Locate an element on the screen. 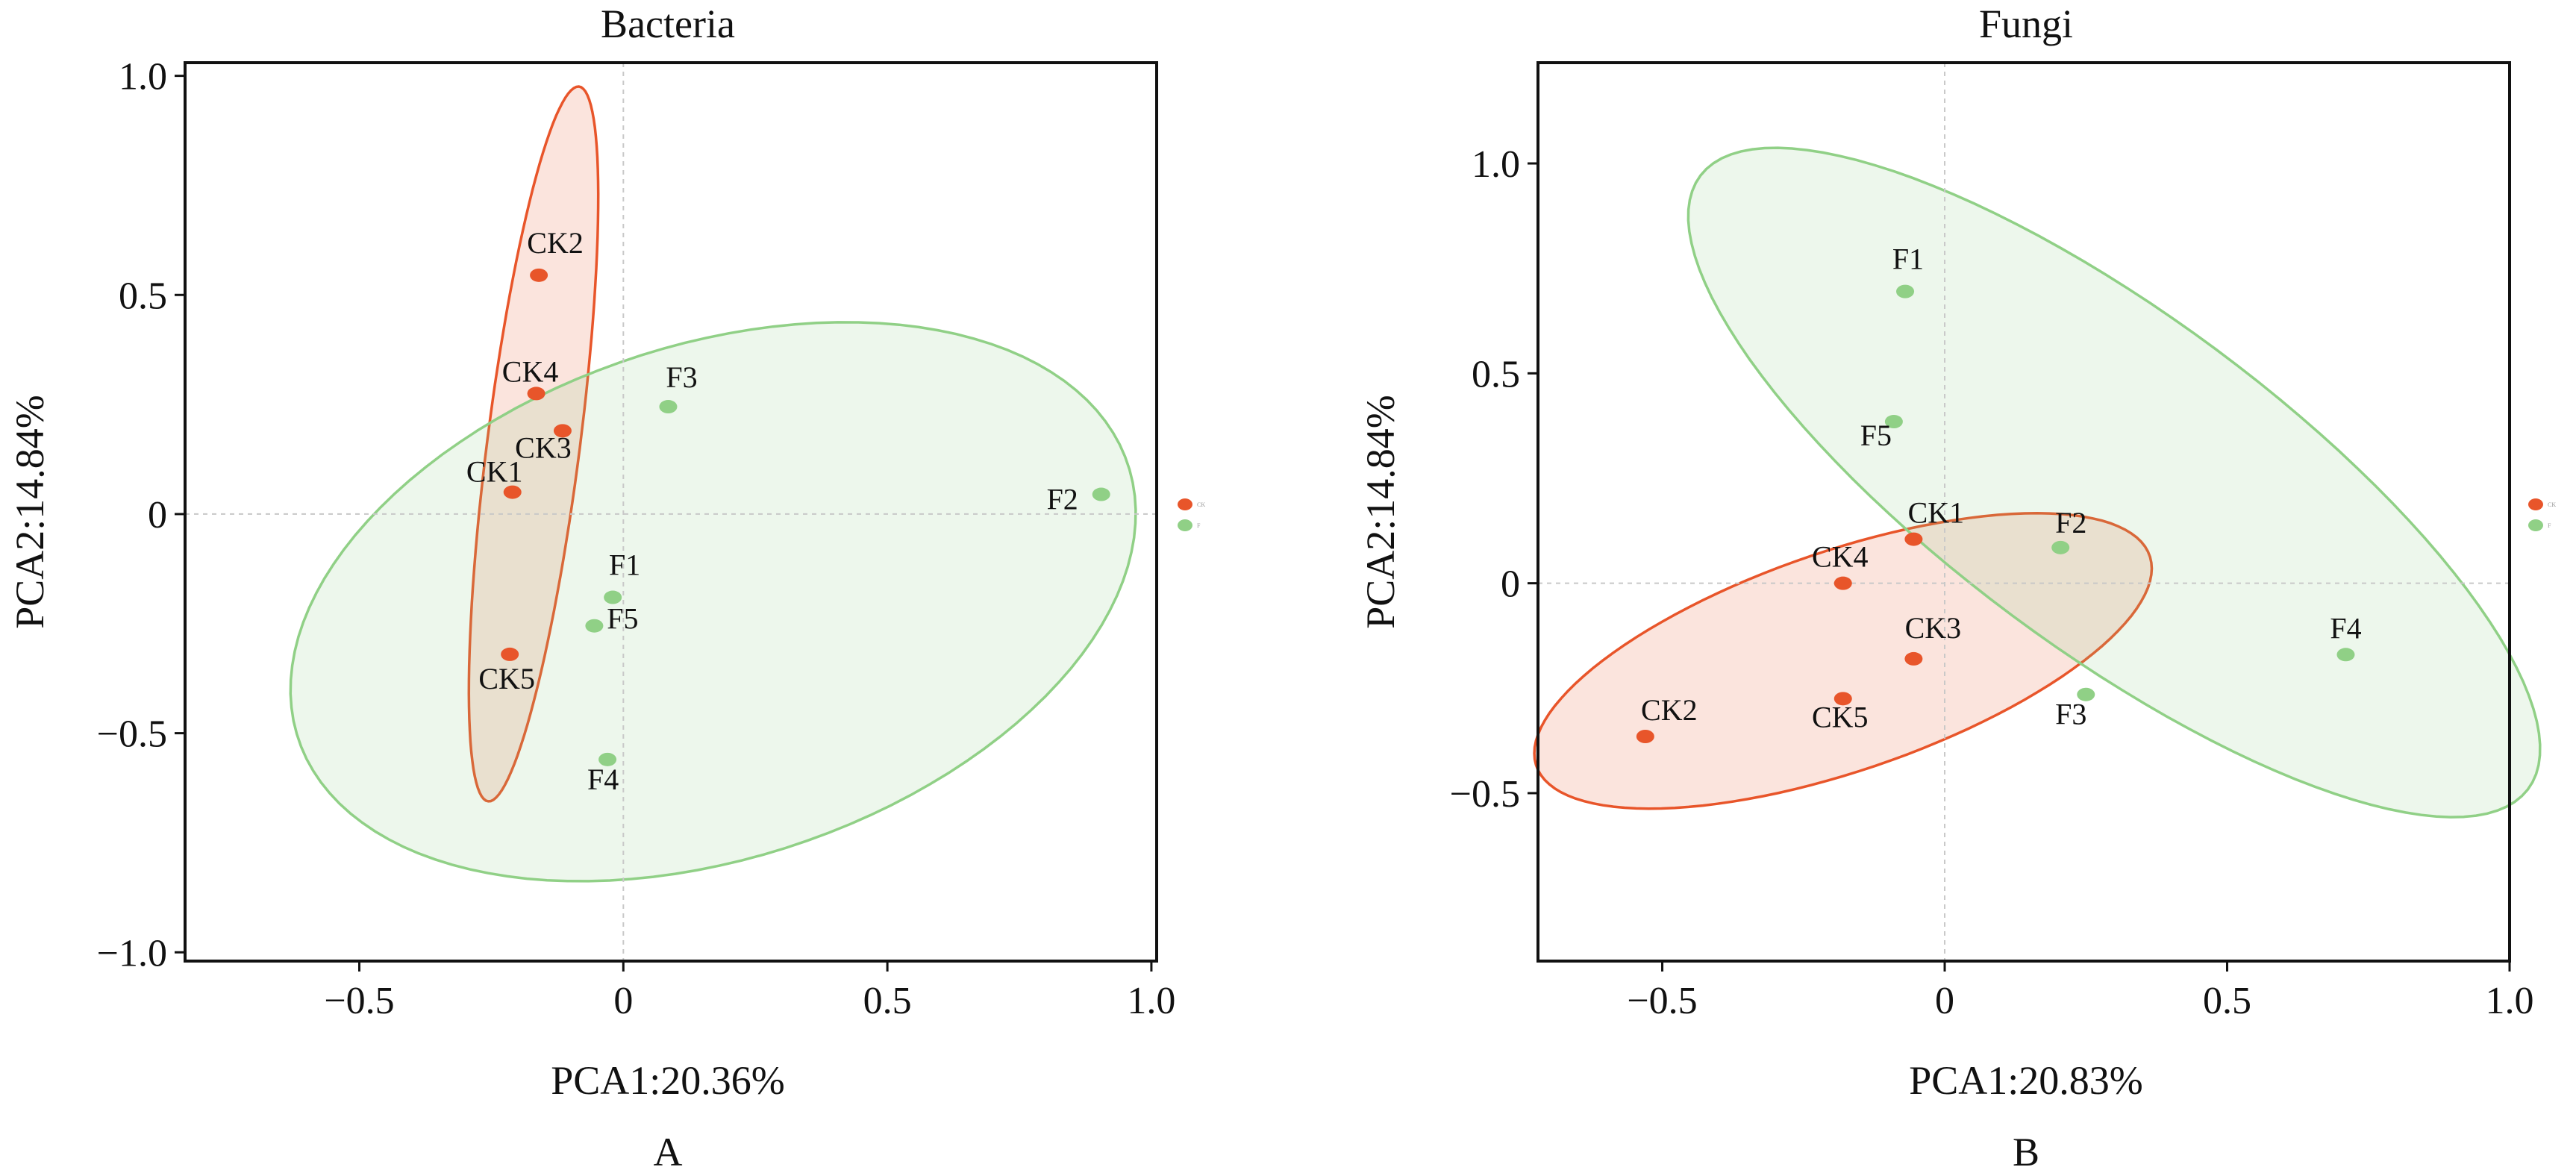 This screenshot has height=1170, width=2576. y-tick-label: −1.0 is located at coordinates (132, 953).